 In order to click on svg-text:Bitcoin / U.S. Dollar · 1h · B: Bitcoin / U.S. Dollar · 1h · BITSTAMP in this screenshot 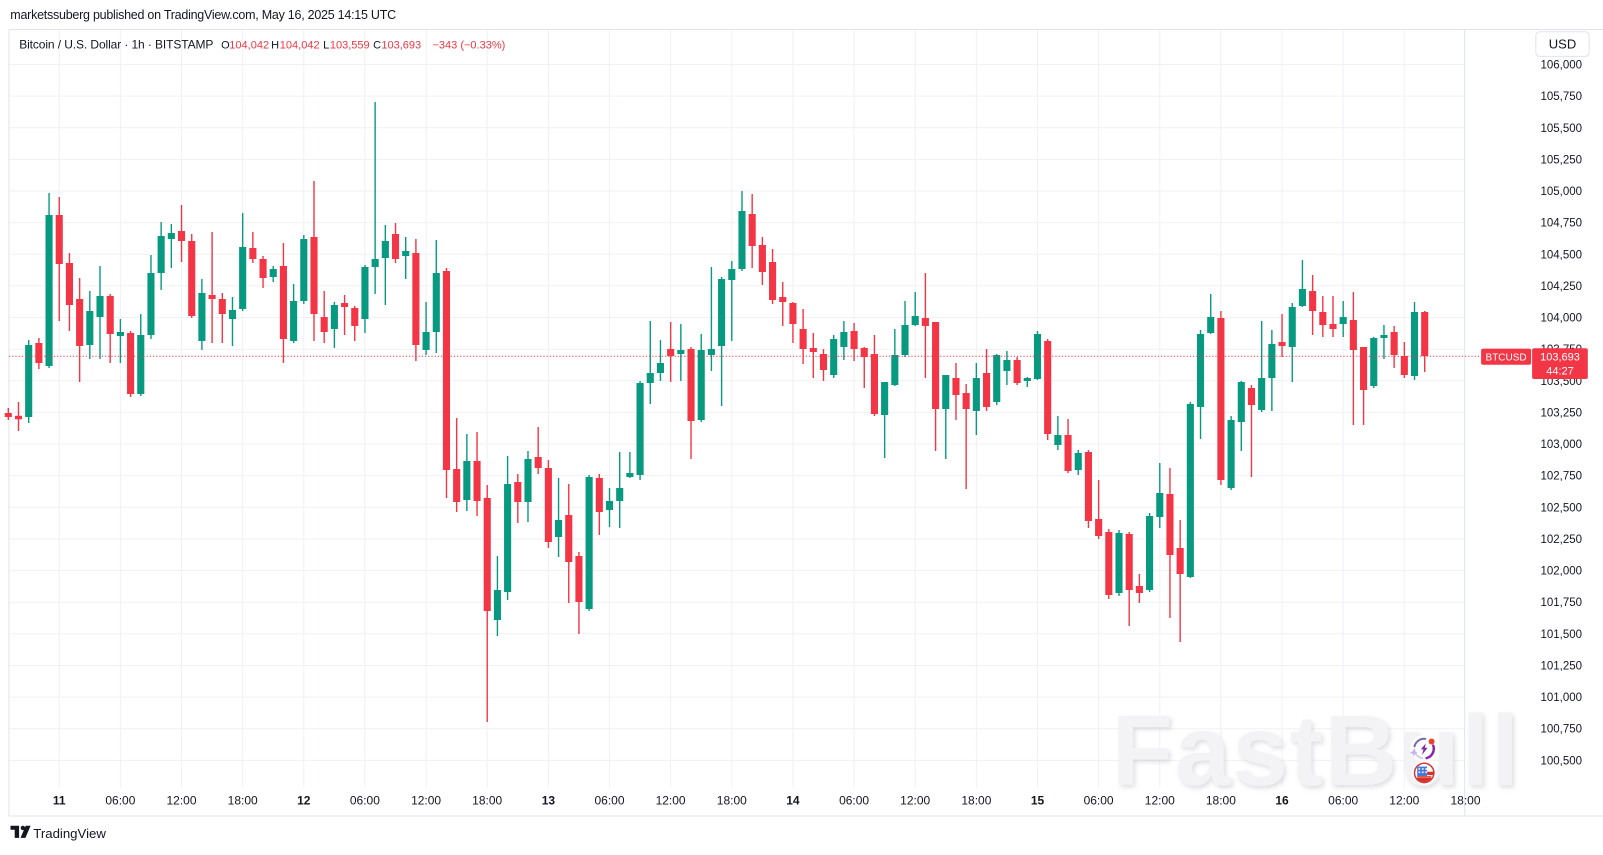, I will do `click(116, 45)`.